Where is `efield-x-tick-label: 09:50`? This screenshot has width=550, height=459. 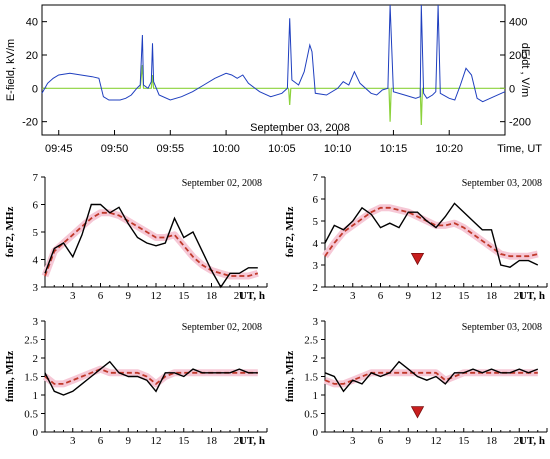 efield-x-tick-label: 09:50 is located at coordinates (115, 149).